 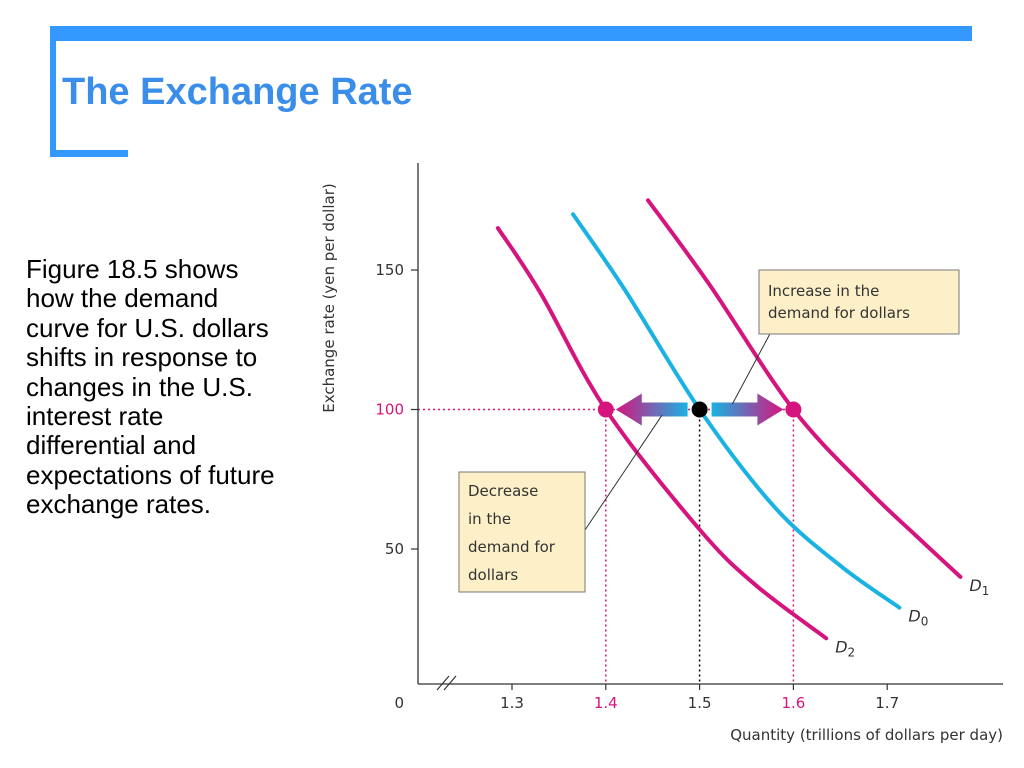 I want to click on x-tick-label: 1.5, so click(x=700, y=703).